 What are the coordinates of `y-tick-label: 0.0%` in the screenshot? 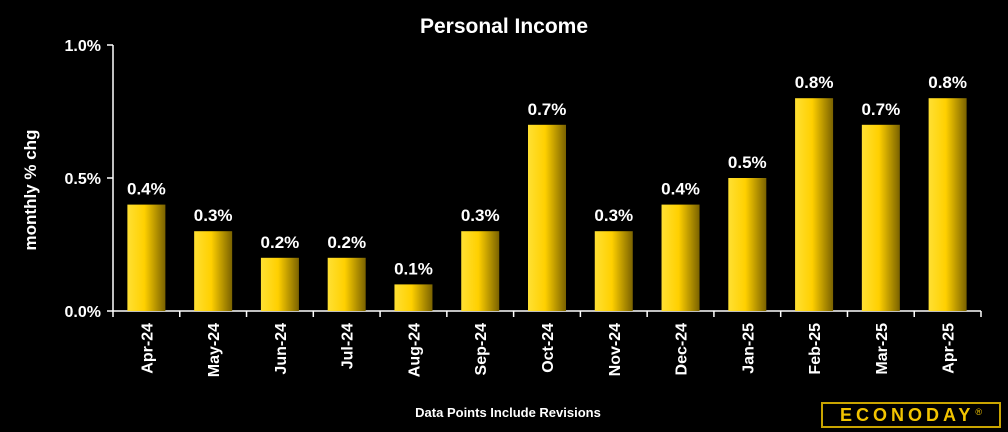 It's located at (83, 312).